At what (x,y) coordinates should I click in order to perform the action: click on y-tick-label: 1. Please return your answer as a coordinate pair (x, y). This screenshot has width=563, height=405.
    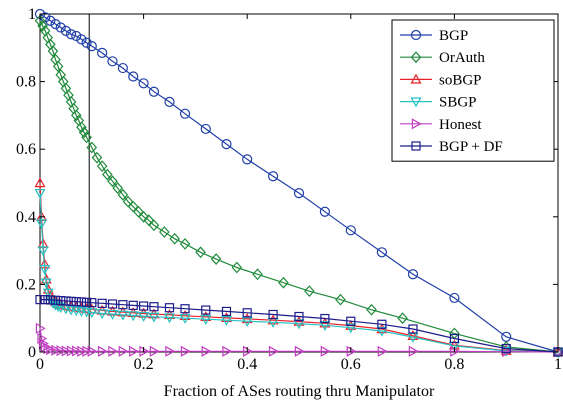
    Looking at the image, I should click on (32, 14).